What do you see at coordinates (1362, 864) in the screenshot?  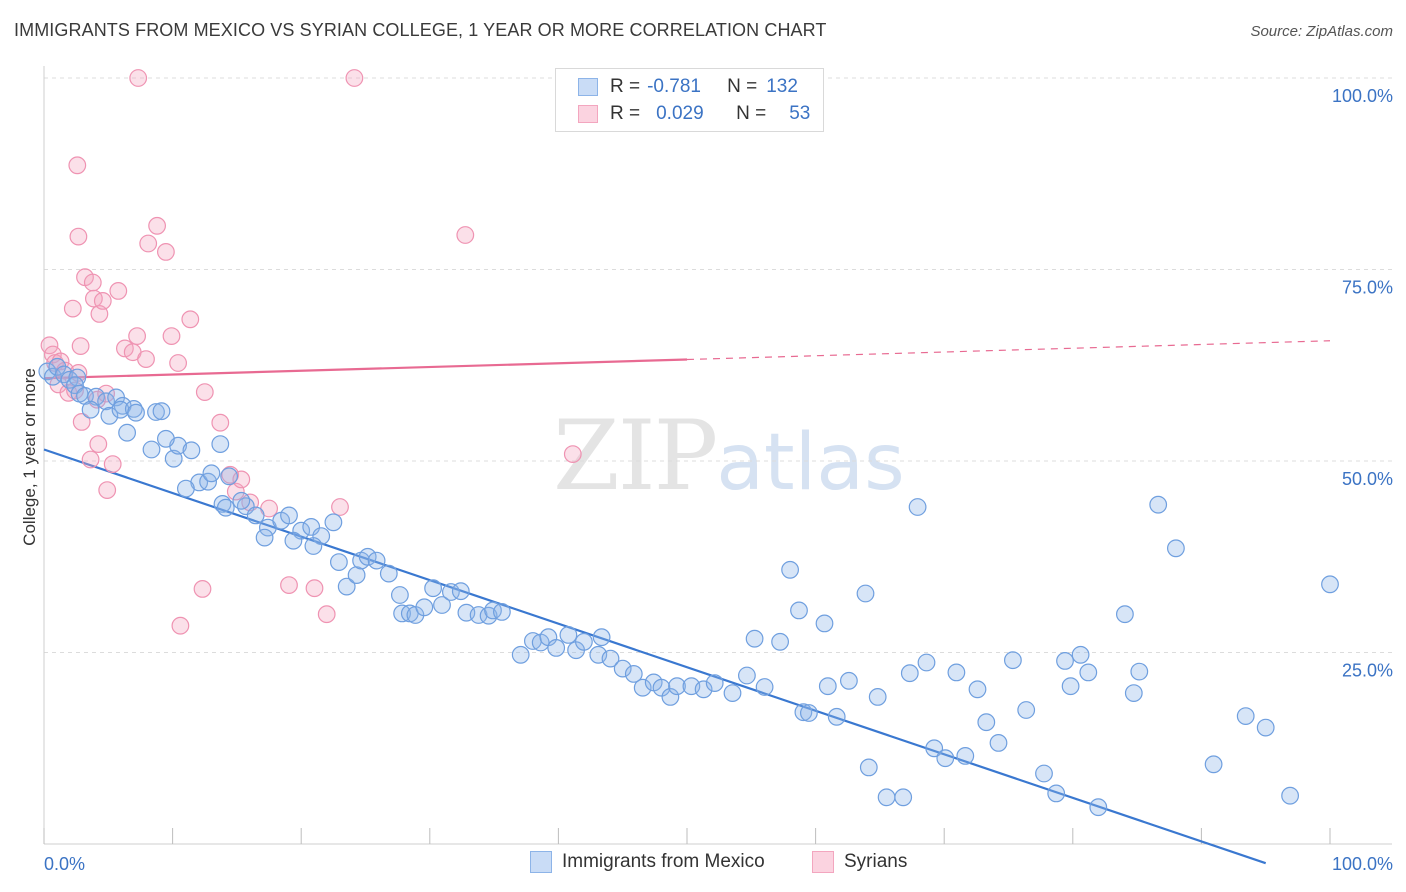 I see `x-tick-label: 100.0%` at bounding box center [1362, 864].